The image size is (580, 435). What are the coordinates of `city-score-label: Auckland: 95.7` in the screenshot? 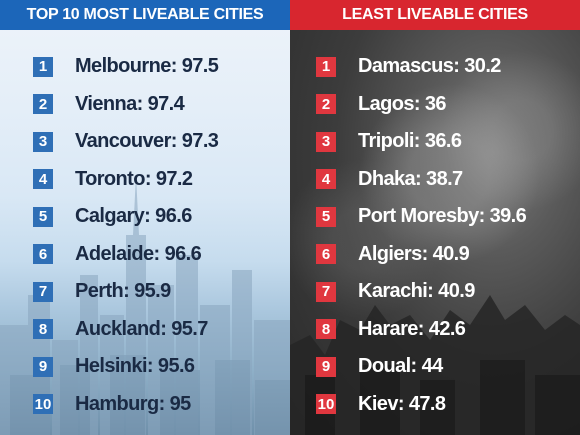 It's located at (141, 328).